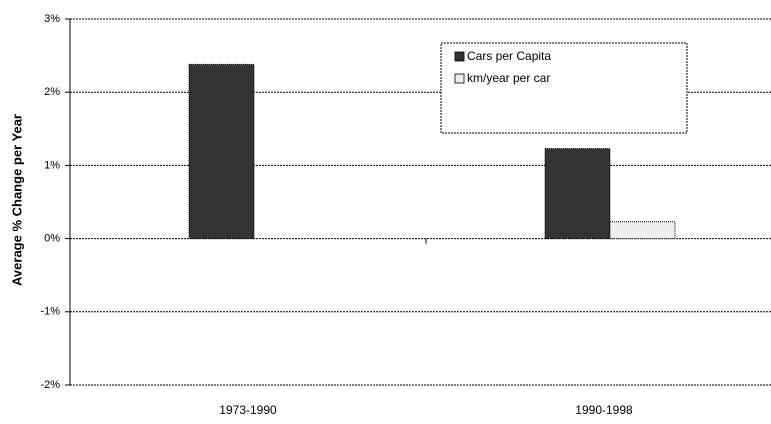  What do you see at coordinates (16, 200) in the screenshot?
I see `y-axis-label: Average % Change per Year` at bounding box center [16, 200].